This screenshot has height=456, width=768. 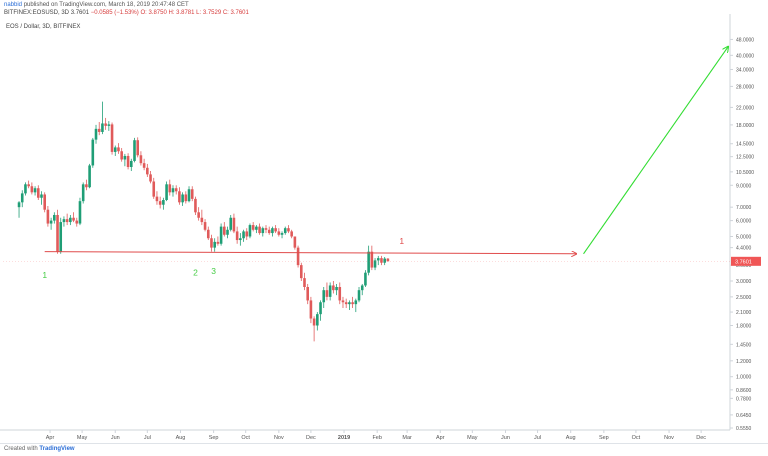 I want to click on y-tick-label: 0.7800, so click(x=744, y=399).